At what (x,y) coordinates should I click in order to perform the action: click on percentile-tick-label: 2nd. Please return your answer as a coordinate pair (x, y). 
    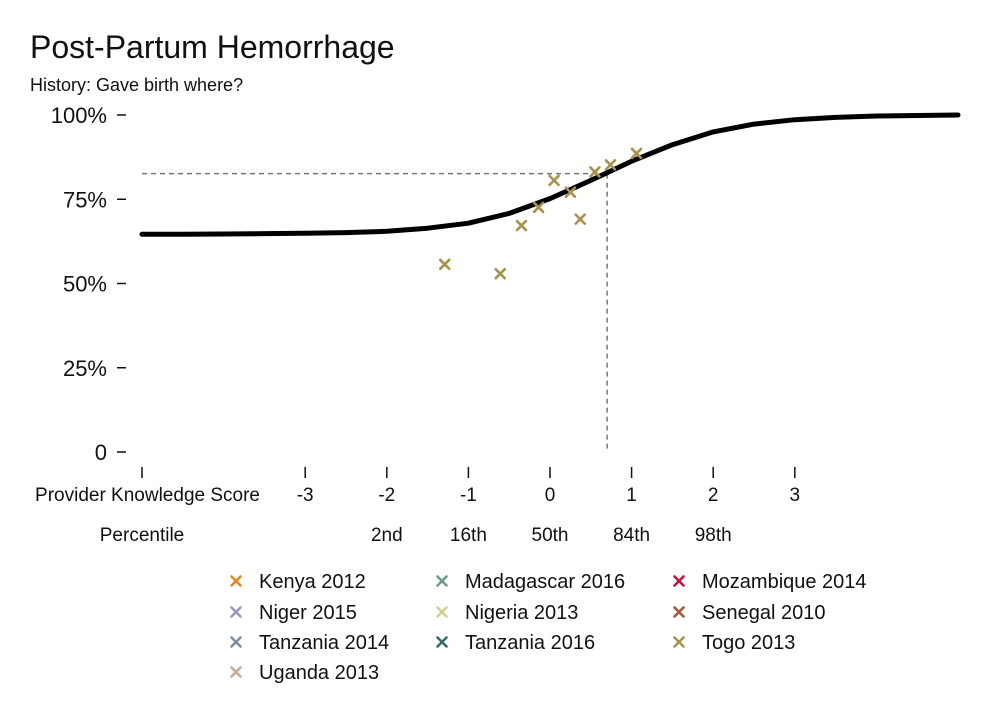
    Looking at the image, I should click on (387, 535).